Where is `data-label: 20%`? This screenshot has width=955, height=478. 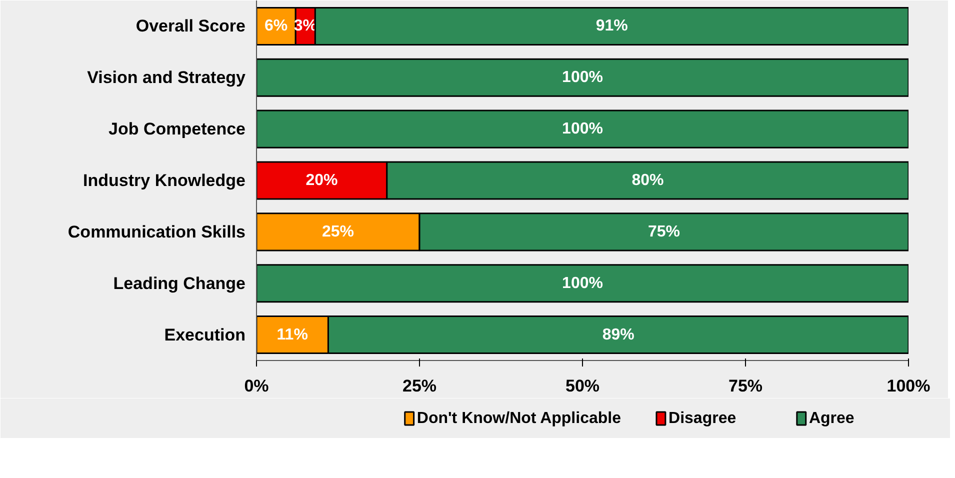
data-label: 20% is located at coordinates (322, 180).